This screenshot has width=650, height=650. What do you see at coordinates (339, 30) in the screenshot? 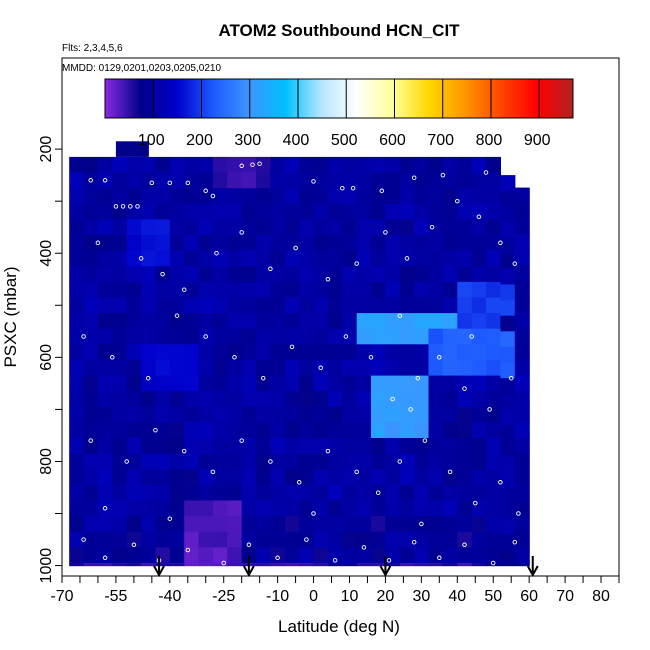
I see `chart-title: ATOM2 Southbound HCN_CIT` at bounding box center [339, 30].